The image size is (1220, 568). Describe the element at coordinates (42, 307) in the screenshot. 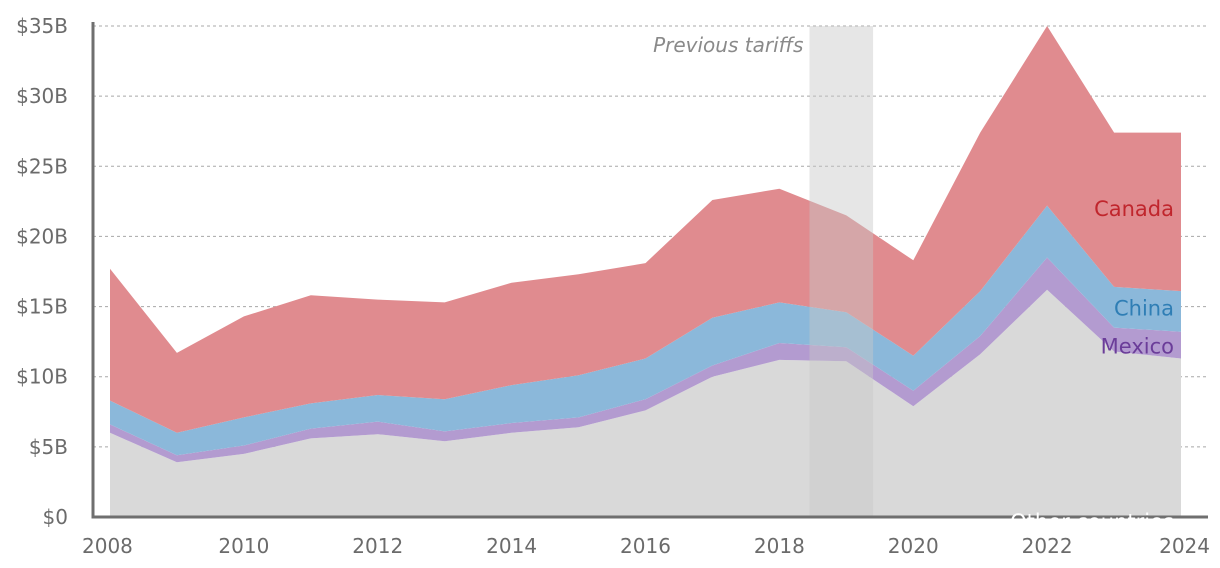

I see `y-tick-label: $15B` at that location.